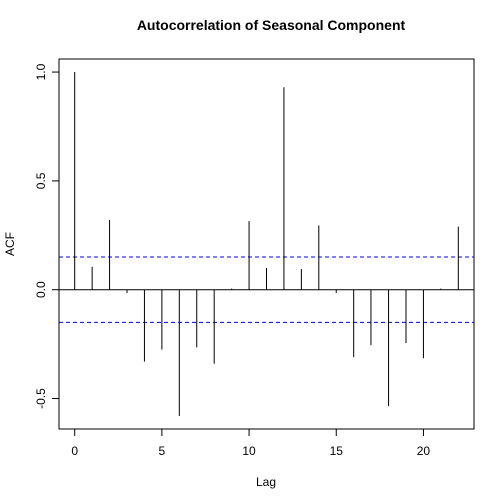 This screenshot has height=504, width=504. What do you see at coordinates (249, 451) in the screenshot?
I see `x-tick-label: 10` at bounding box center [249, 451].